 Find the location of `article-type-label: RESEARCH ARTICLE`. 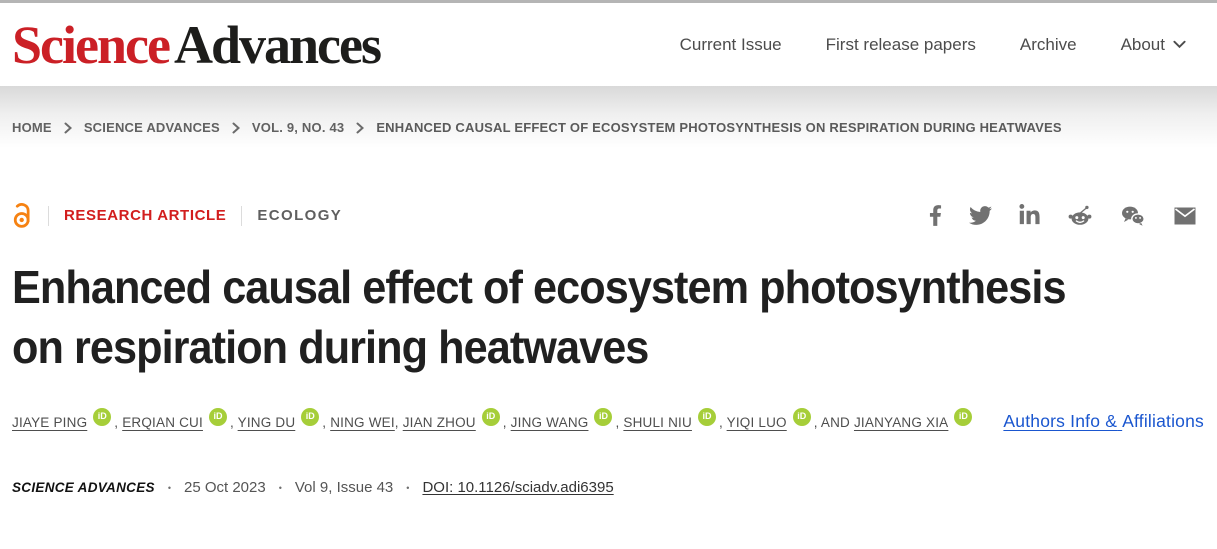

article-type-label: RESEARCH ARTICLE is located at coordinates (145, 215).